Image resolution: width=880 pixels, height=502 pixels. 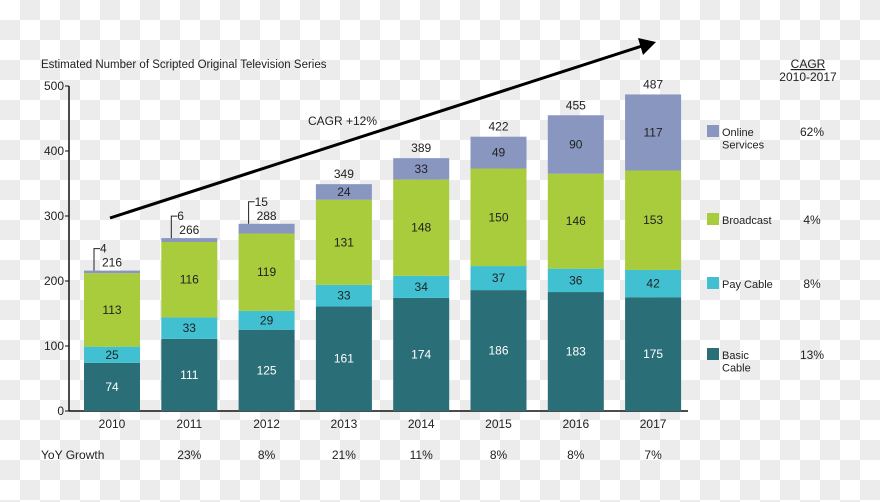 I want to click on data-label: 150, so click(x=498, y=217).